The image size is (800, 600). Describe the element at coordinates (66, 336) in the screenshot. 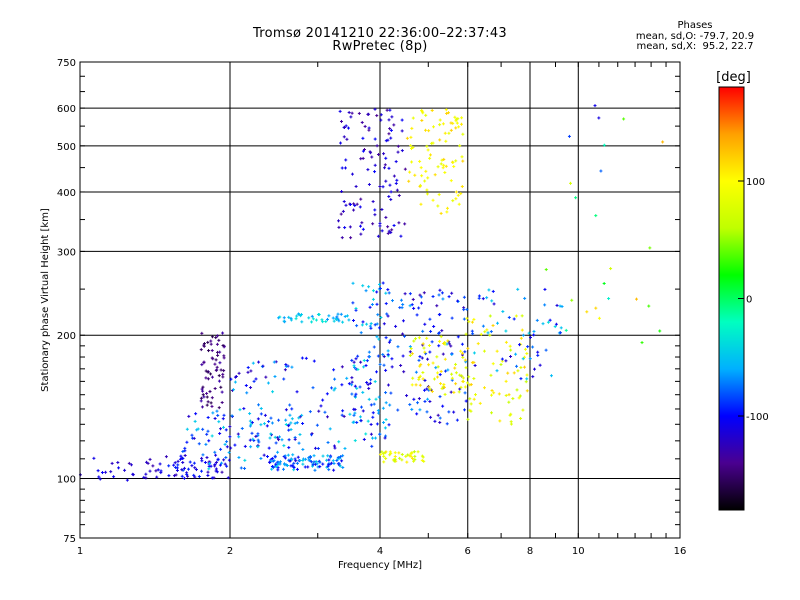

I see `y-tick-label: 200` at that location.